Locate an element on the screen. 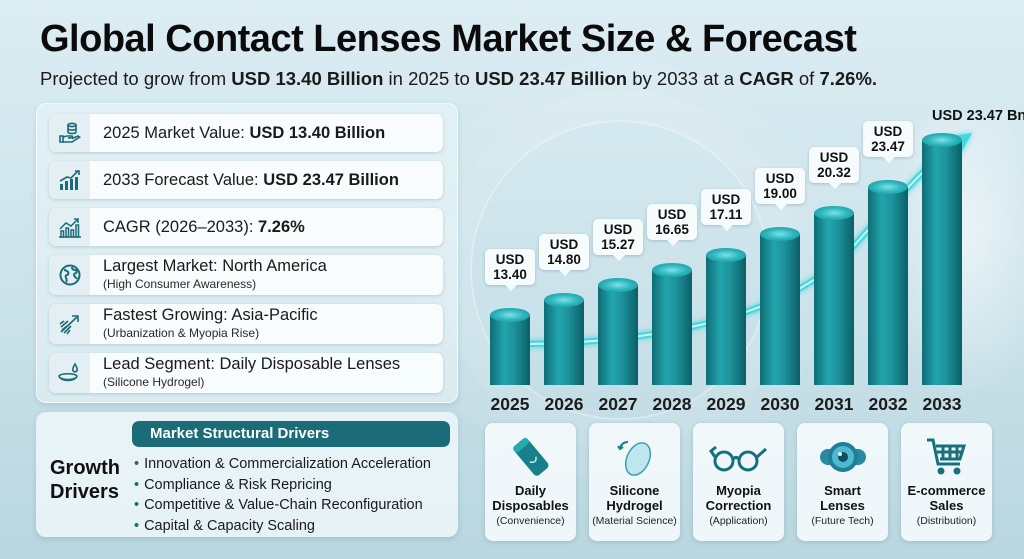 The image size is (1024, 559). segment-subtitle: (Distribution) is located at coordinates (946, 521).